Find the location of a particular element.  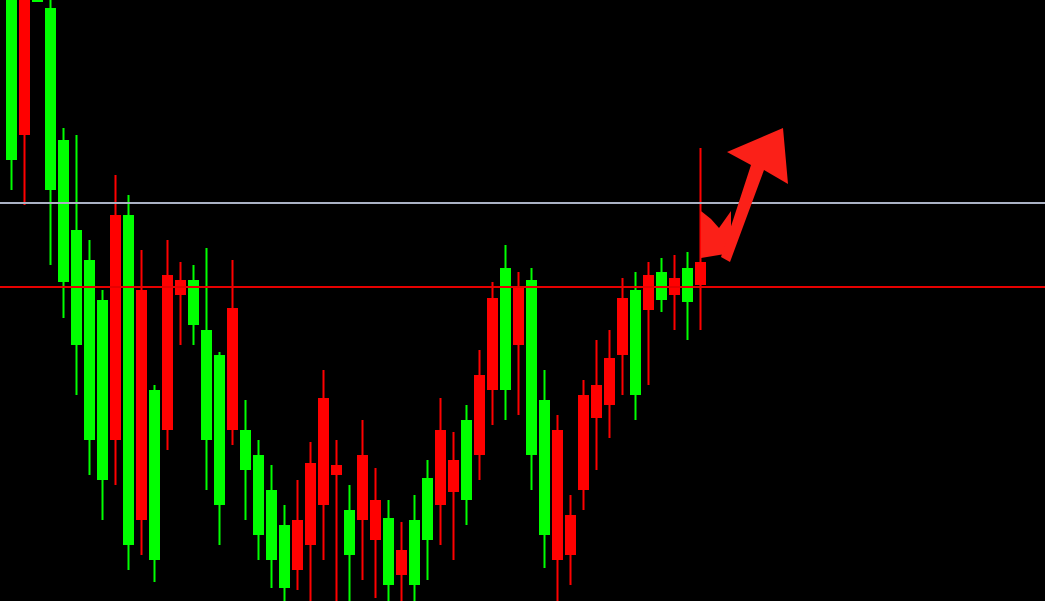

reference-lines-layer is located at coordinates (522, 245).